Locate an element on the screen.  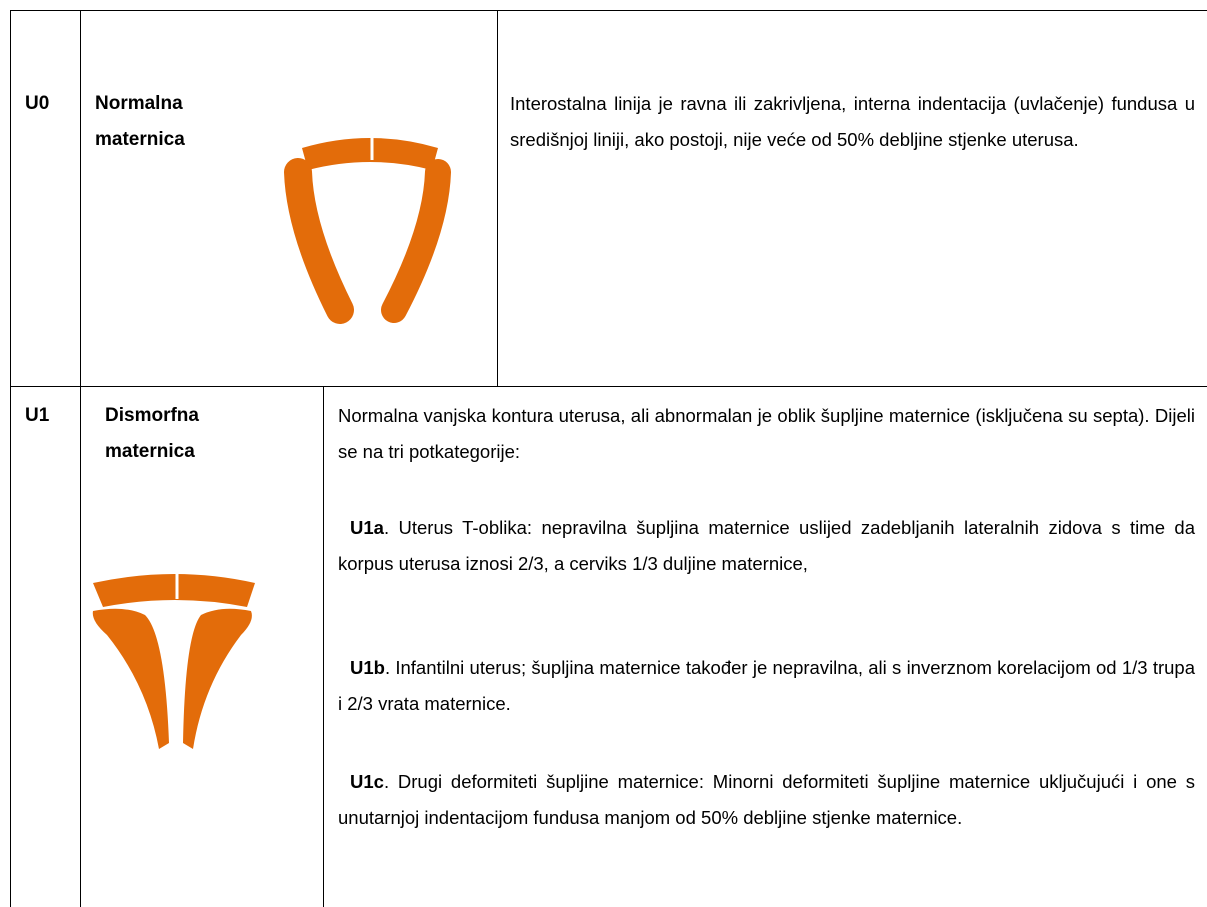
subcategory-code: U1c is located at coordinates (367, 781).